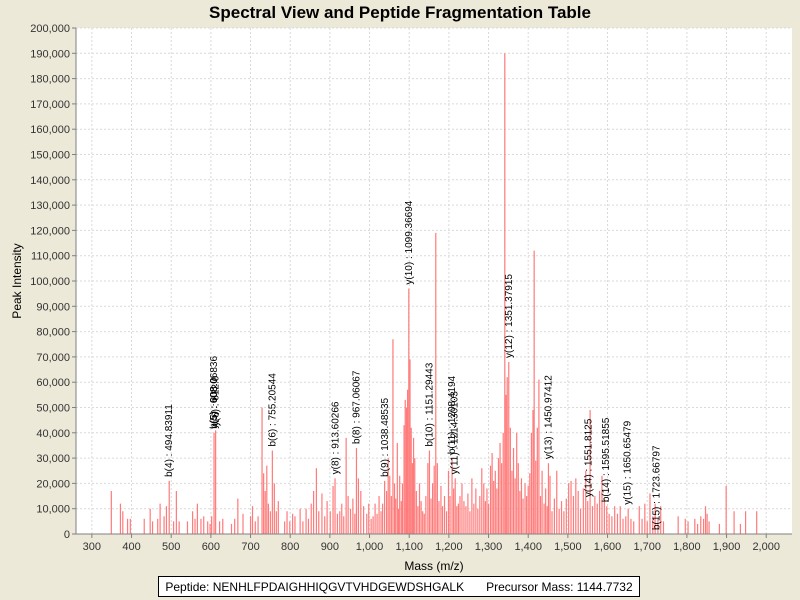 The height and width of the screenshot is (600, 800). I want to click on y-tick-label: 100,000, so click(50, 282).